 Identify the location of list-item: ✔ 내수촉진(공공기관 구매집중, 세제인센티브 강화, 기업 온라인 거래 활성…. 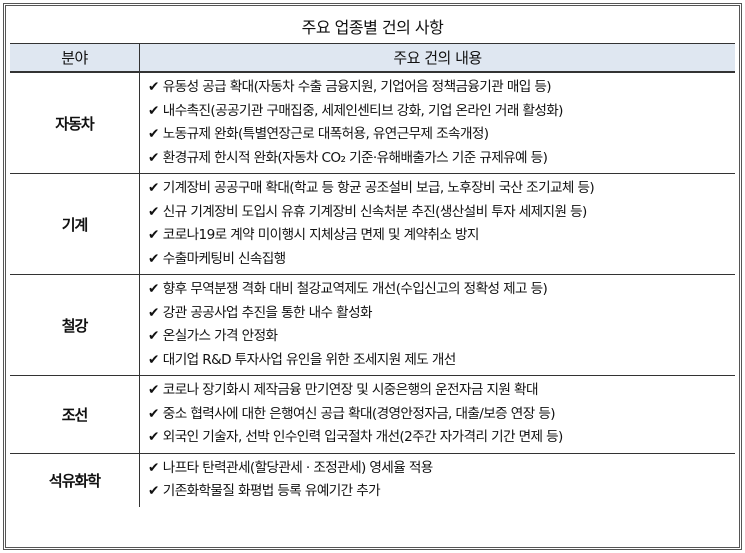
(441, 112).